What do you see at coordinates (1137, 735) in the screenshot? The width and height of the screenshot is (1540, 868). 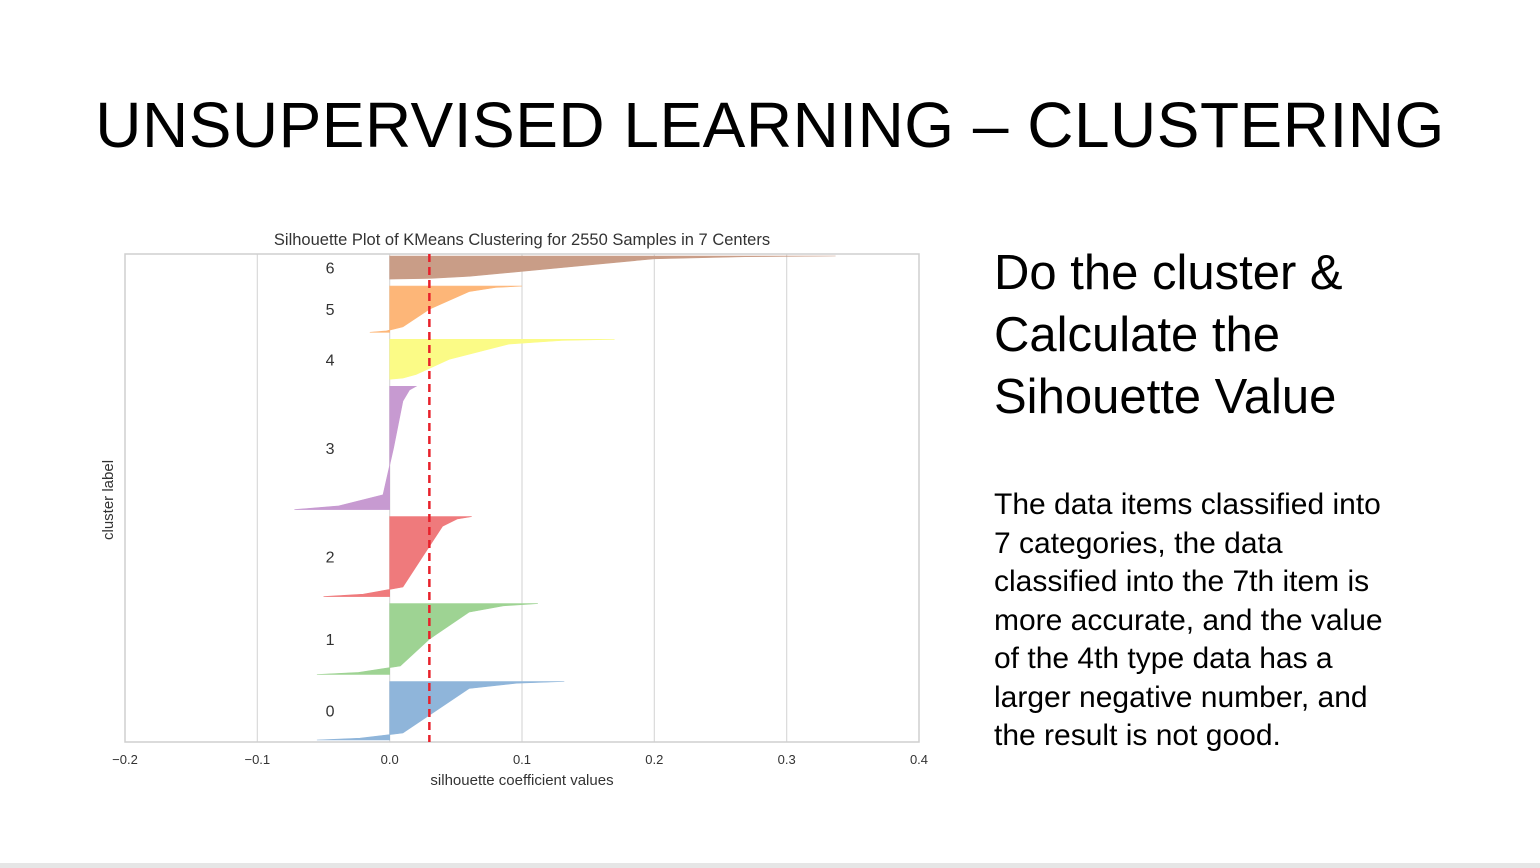 I see `description-line-7: the result is not good.` at bounding box center [1137, 735].